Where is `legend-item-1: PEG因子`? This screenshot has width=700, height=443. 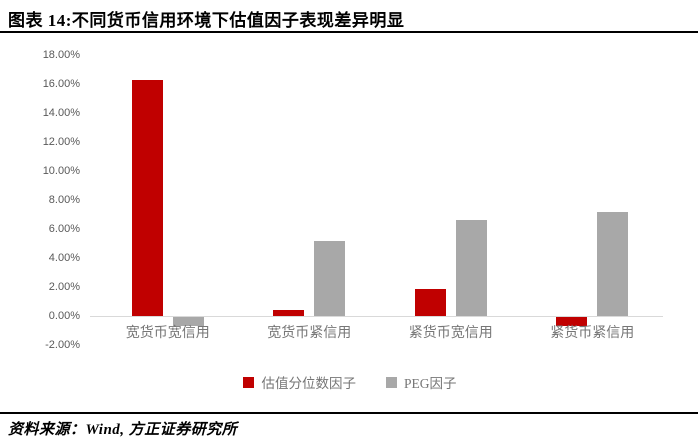
legend-item-1: PEG因子 is located at coordinates (421, 382).